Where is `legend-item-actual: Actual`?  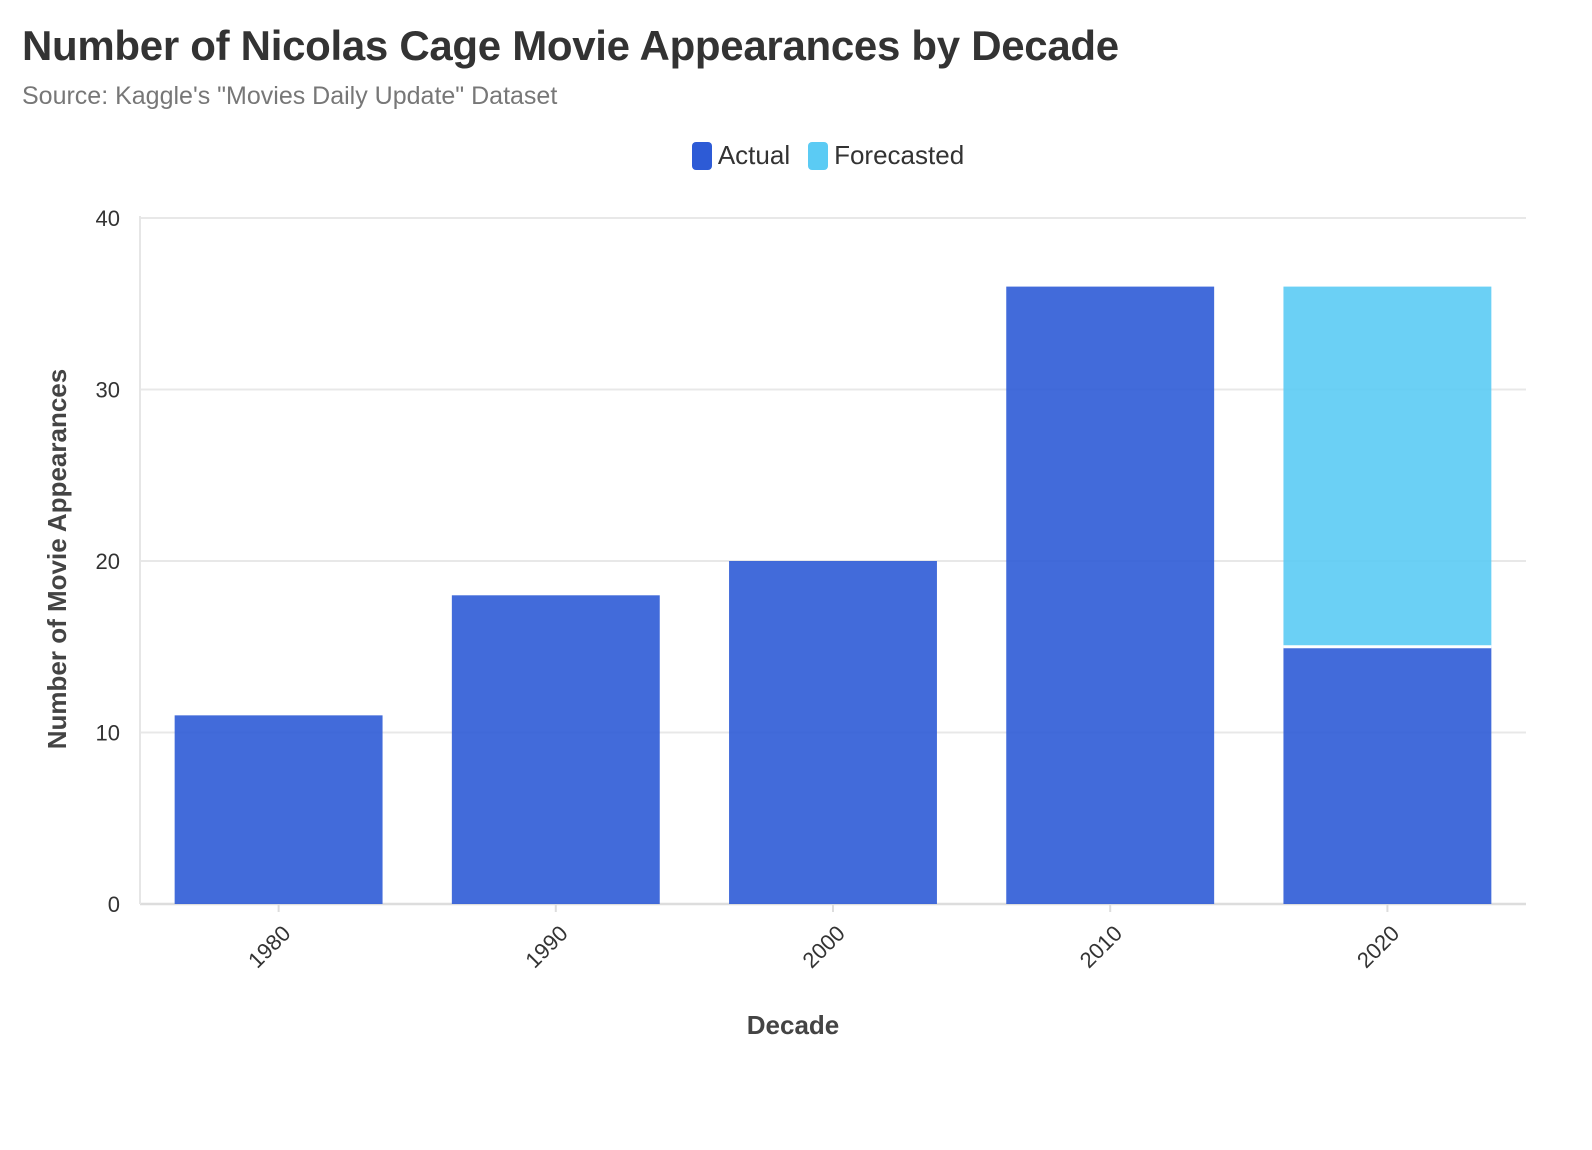 legend-item-actual: Actual is located at coordinates (741, 155).